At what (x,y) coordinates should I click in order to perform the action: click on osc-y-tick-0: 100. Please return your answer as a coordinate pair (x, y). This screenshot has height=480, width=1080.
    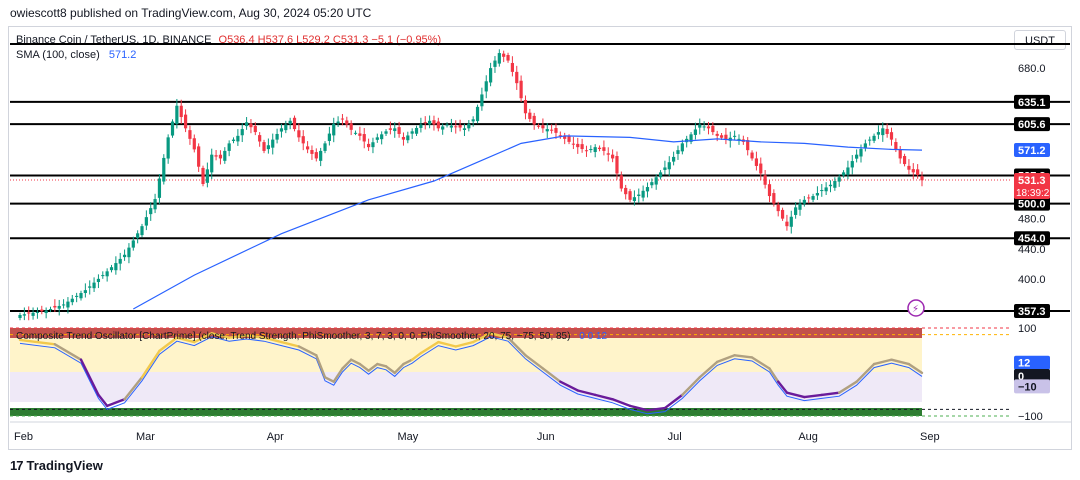
    Looking at the image, I should click on (1027, 329).